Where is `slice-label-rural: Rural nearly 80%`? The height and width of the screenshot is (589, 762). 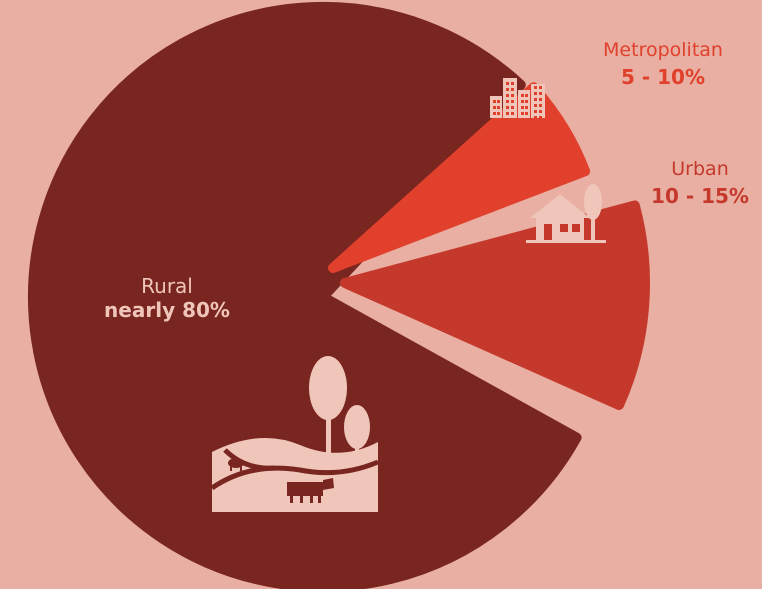
slice-label-rural: Rural nearly 80% is located at coordinates (167, 298).